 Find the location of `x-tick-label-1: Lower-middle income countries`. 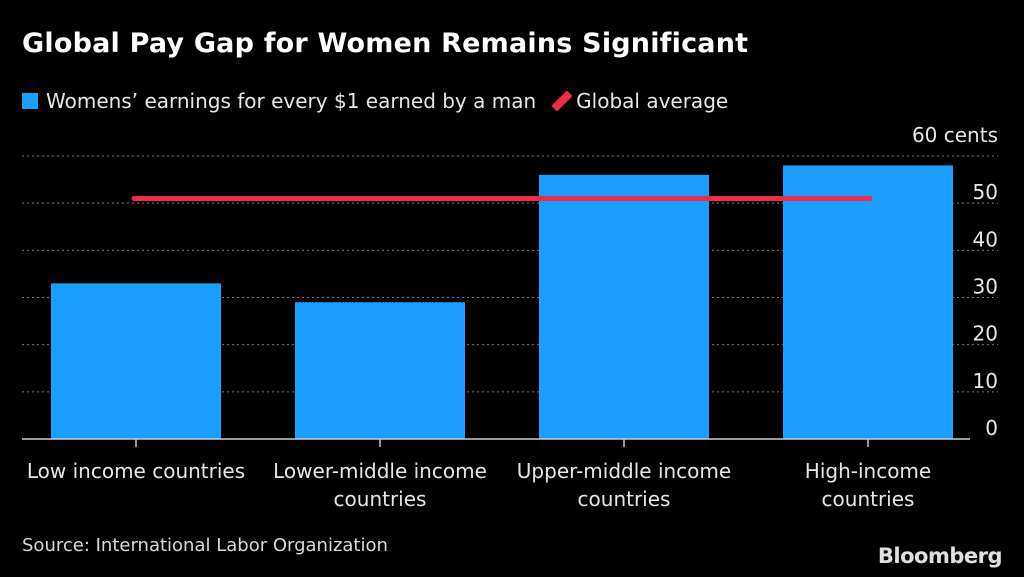

x-tick-label-1: Lower-middle income countries is located at coordinates (380, 485).